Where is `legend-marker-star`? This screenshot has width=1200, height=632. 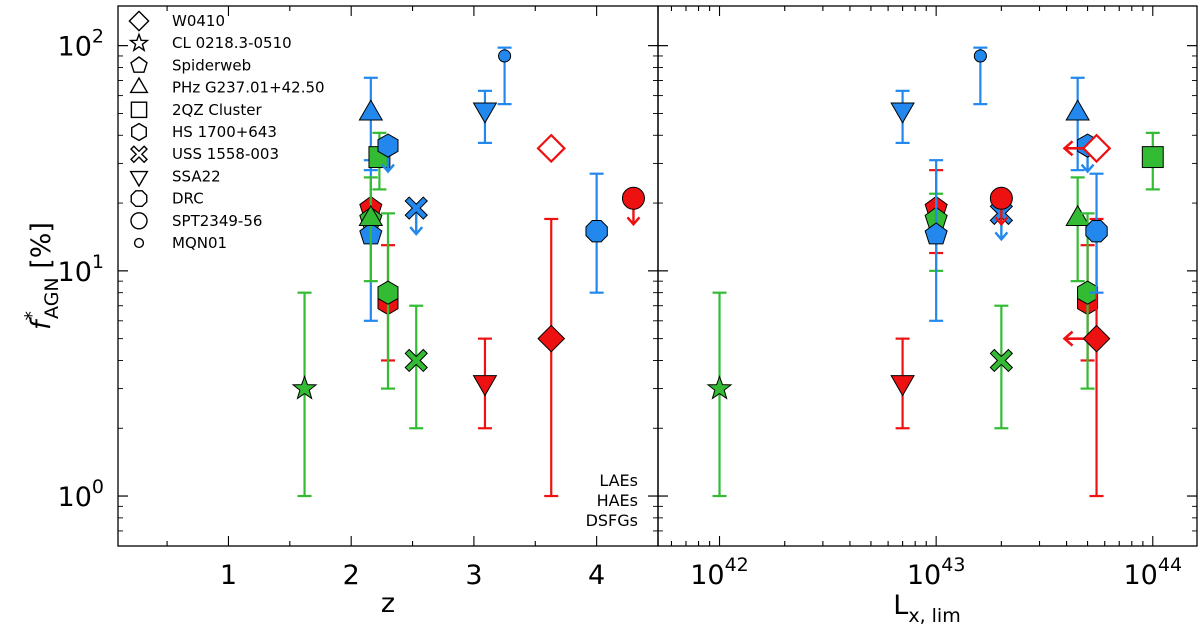
legend-marker-star is located at coordinates (139, 42).